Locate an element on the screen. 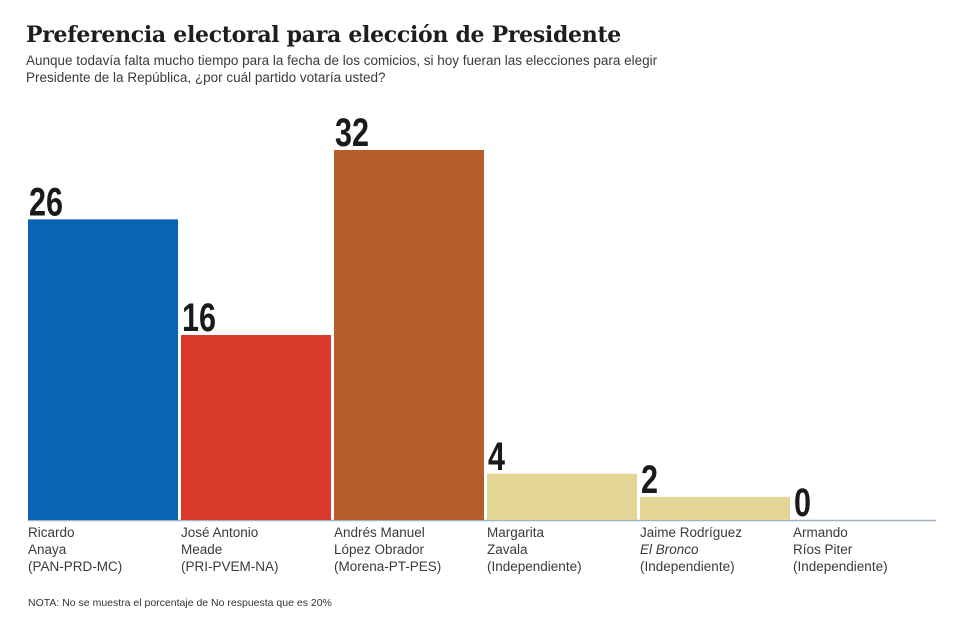  category-label-0: Ricardo Anaya (PAN-PRD-MC) is located at coordinates (103, 549).